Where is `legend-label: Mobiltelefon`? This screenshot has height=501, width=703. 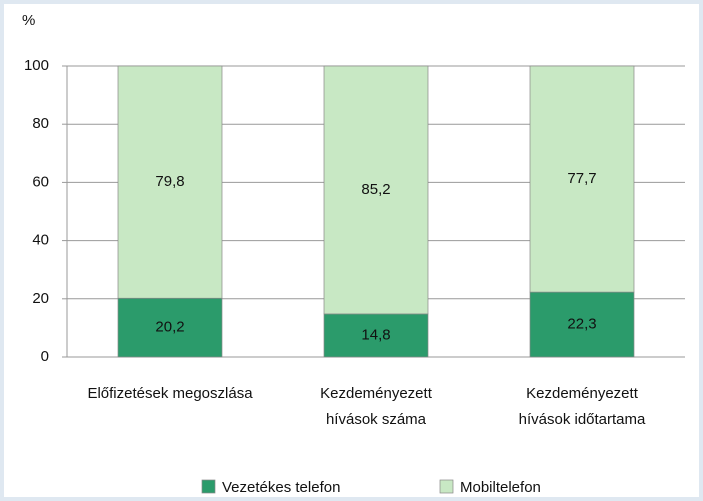
legend-label: Mobiltelefon is located at coordinates (500, 487).